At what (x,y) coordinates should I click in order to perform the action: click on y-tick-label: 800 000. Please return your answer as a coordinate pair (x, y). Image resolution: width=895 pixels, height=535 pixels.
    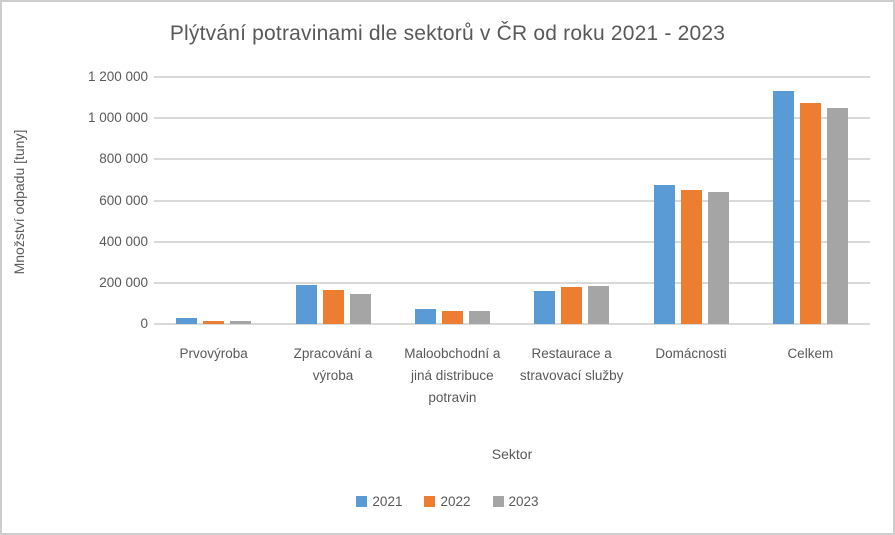
    Looking at the image, I should click on (123, 159).